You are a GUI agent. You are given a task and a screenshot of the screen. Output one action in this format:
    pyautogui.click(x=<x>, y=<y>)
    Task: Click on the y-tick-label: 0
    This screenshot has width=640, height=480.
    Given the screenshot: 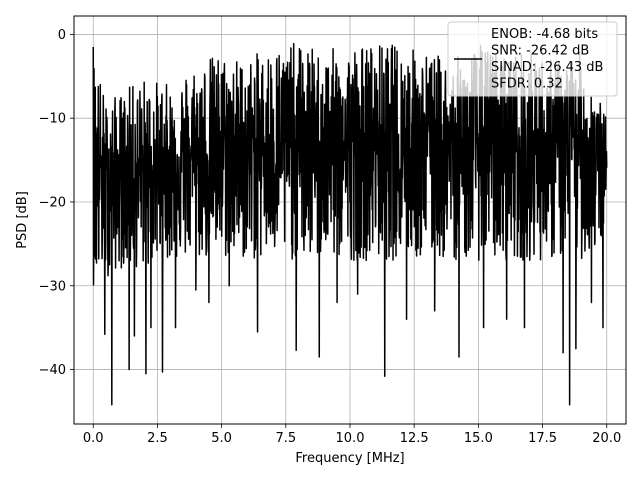 What is the action you would take?
    pyautogui.click(x=62, y=35)
    